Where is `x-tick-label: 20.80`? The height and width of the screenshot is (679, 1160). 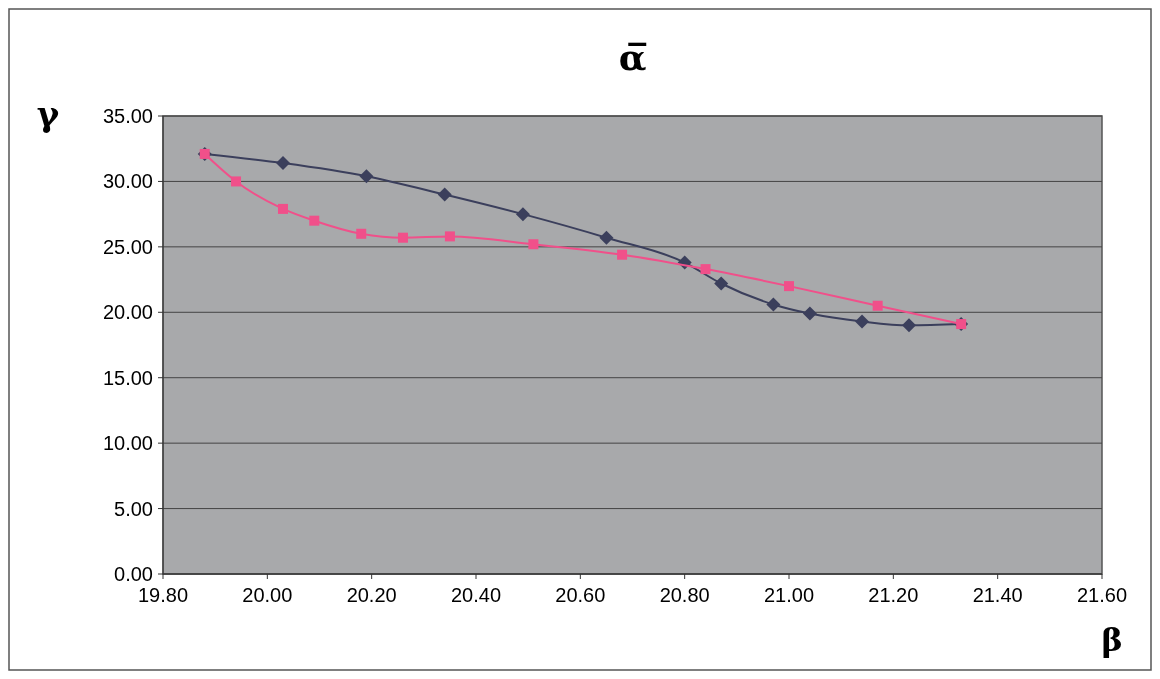 x-tick-label: 20.80 is located at coordinates (684, 595).